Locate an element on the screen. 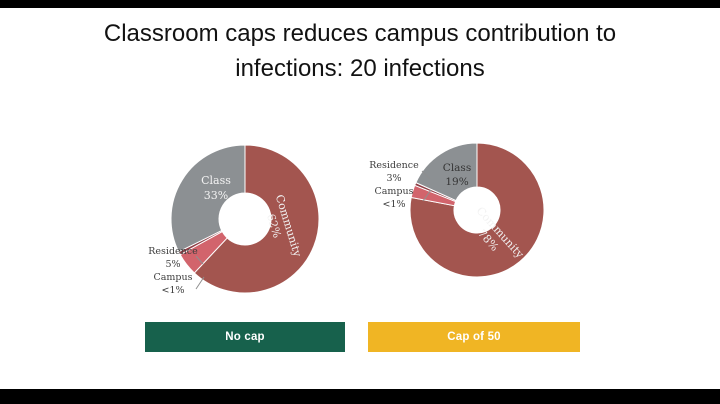 This screenshot has width=720, height=404. letterbox-bottom is located at coordinates (360, 396).